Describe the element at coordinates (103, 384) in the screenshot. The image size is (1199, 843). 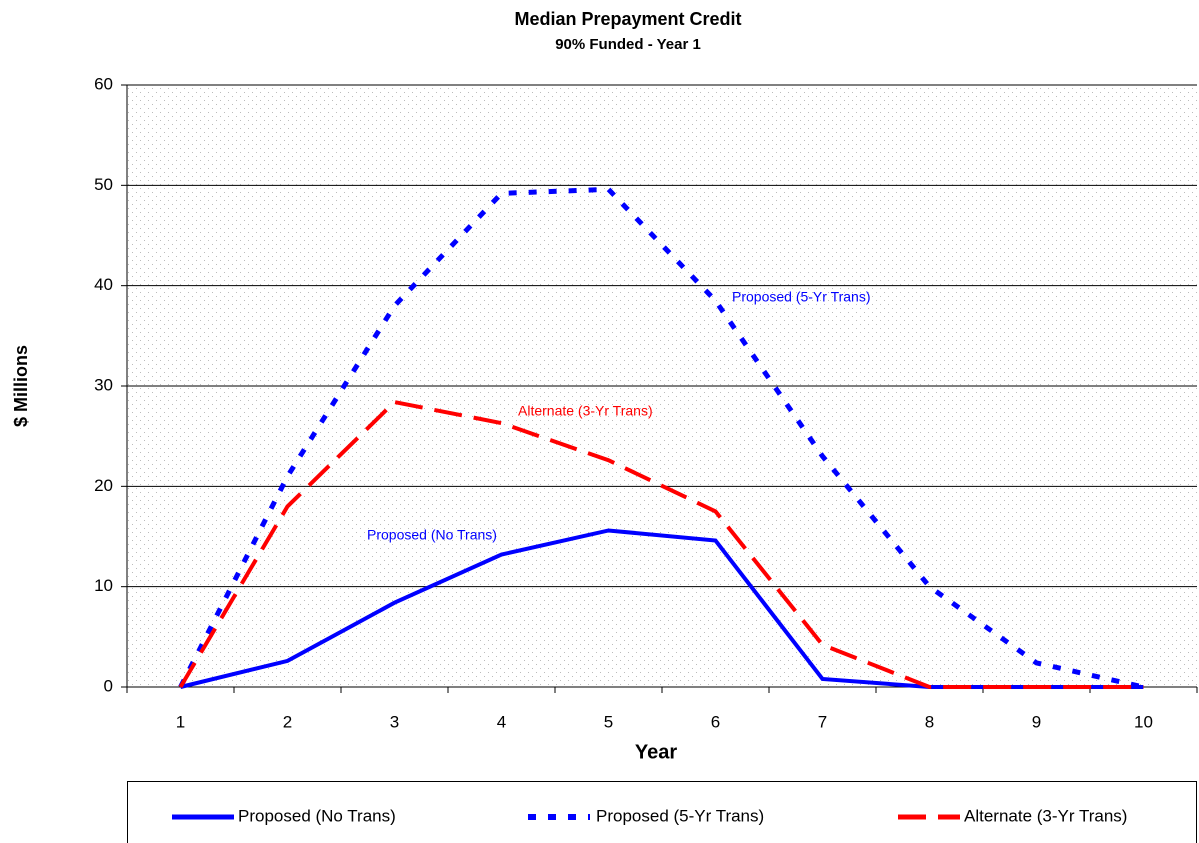
I see `y-tick-label: 30` at that location.